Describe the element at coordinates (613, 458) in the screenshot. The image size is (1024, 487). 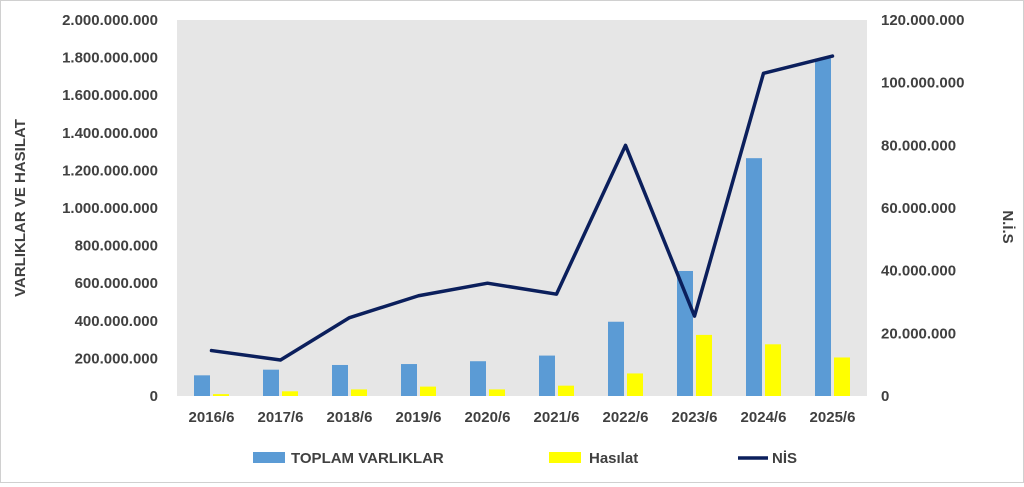
I see `legend-label-has-lat: Hasılat` at that location.